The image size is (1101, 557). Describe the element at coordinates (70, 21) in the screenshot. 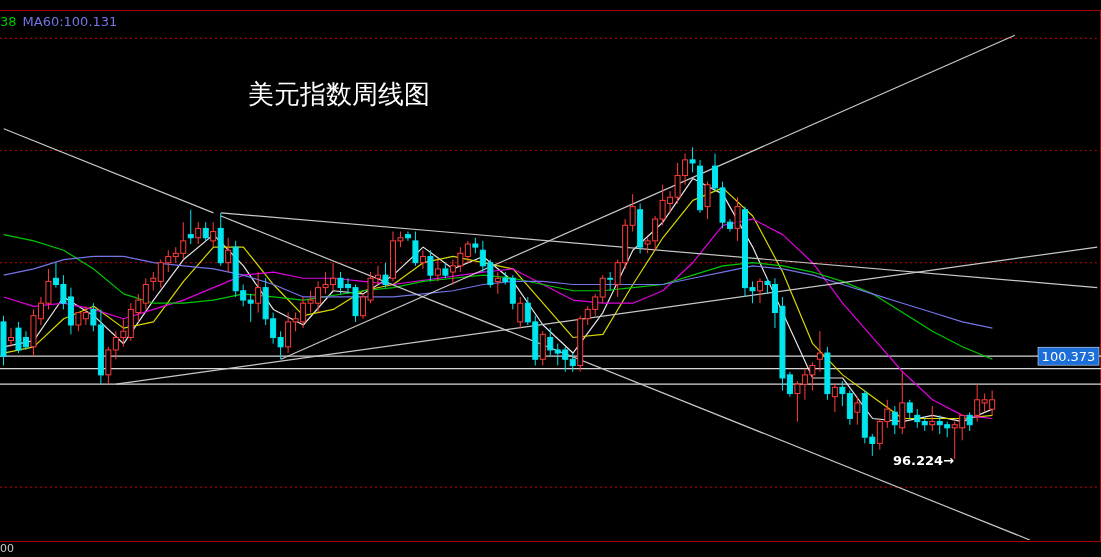

I see `text: MA60:100.131` at that location.